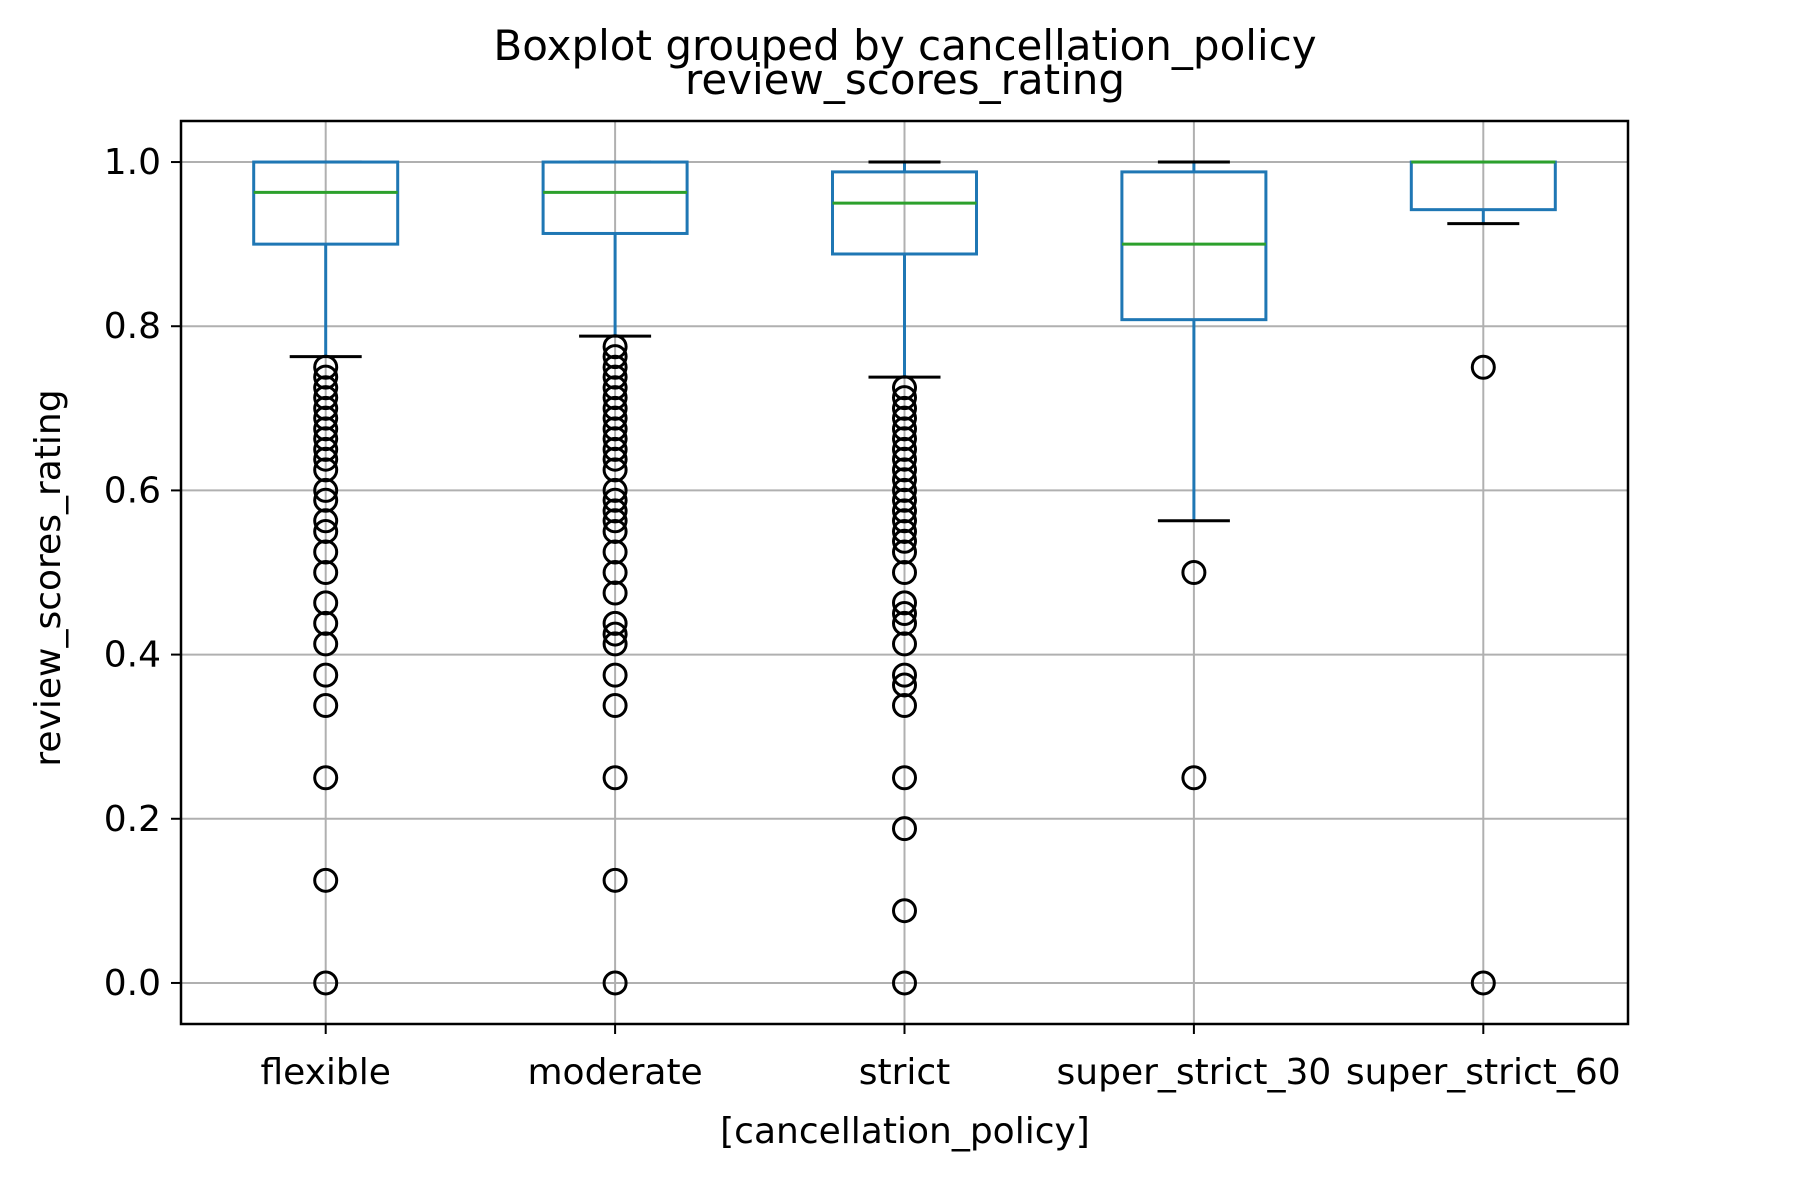 The image size is (1800, 1200). What do you see at coordinates (132, 983) in the screenshot?
I see `y-tick-label: 0.0` at bounding box center [132, 983].